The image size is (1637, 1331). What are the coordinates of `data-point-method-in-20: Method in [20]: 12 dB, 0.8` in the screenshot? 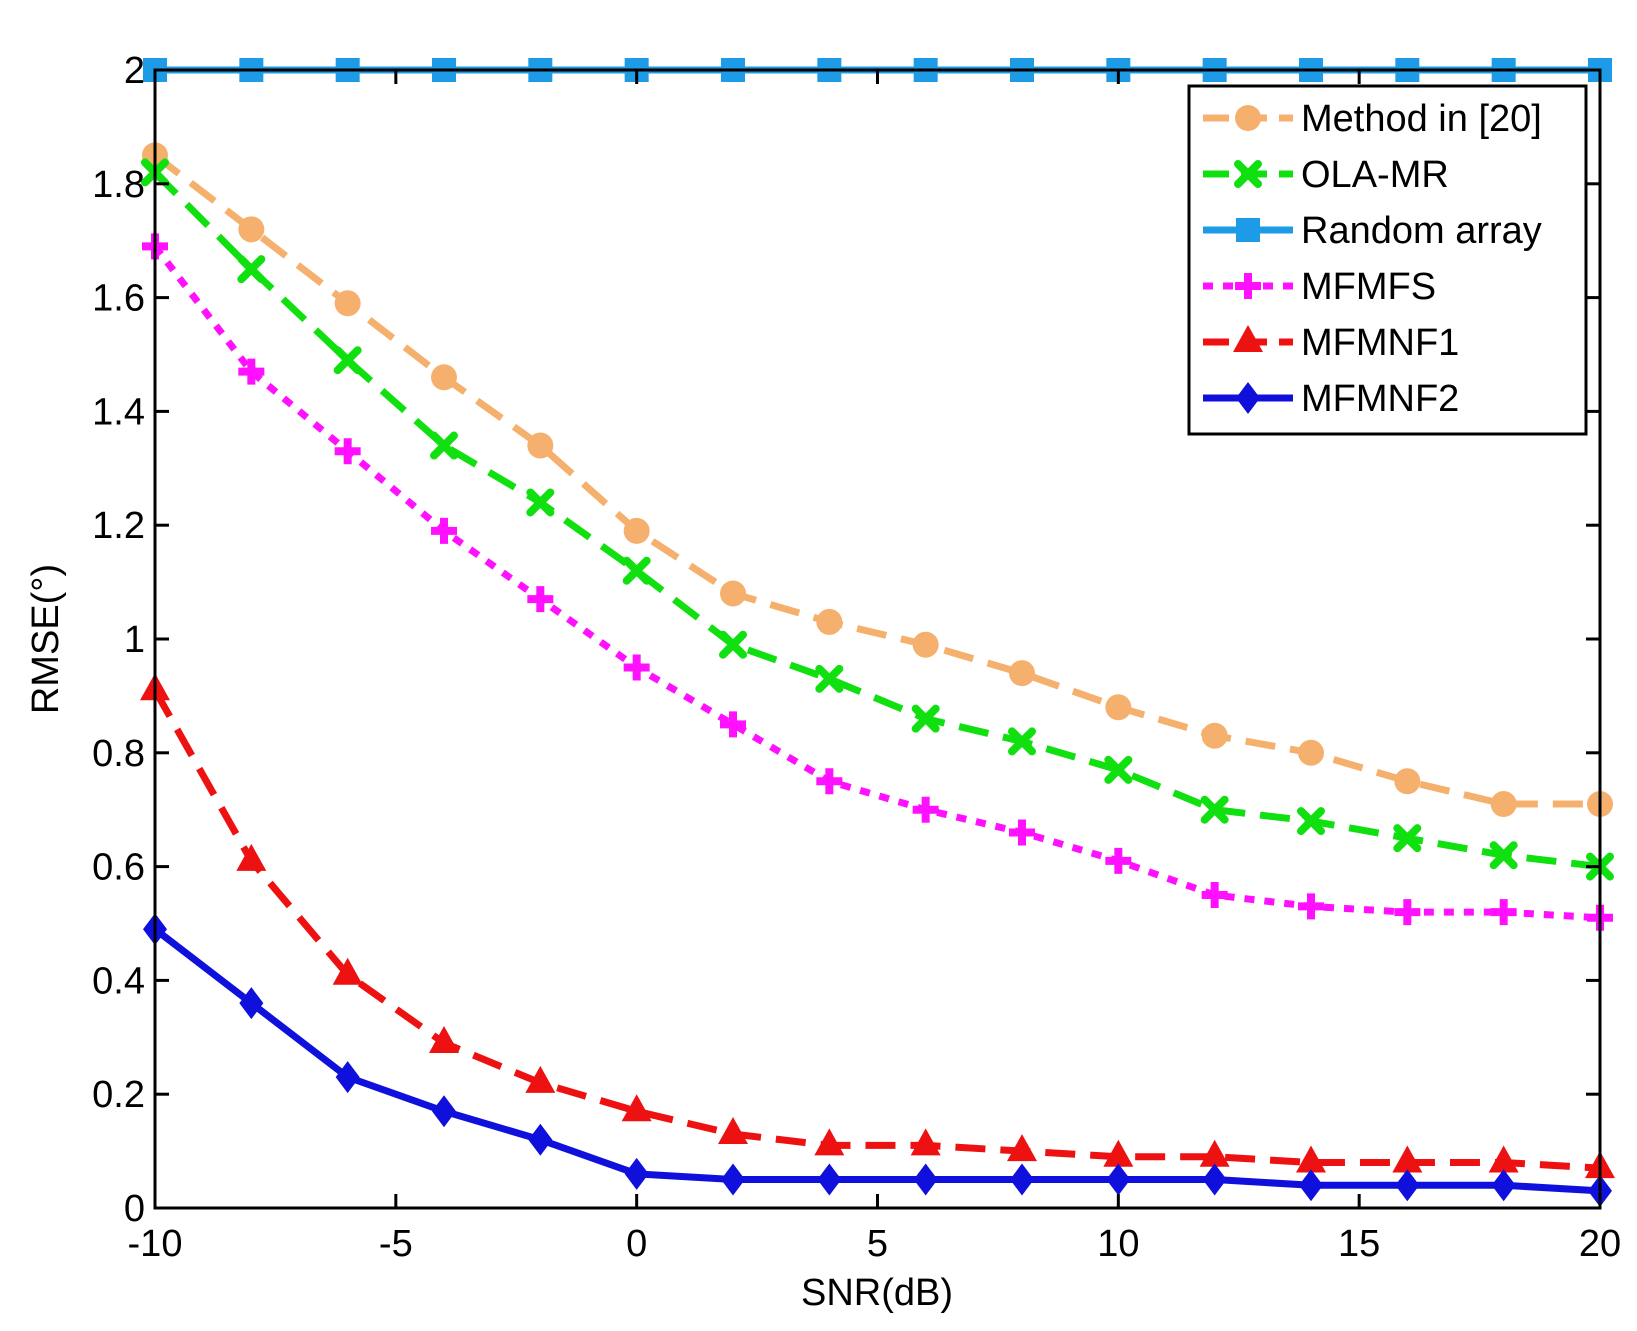 It's located at (1214, 735).